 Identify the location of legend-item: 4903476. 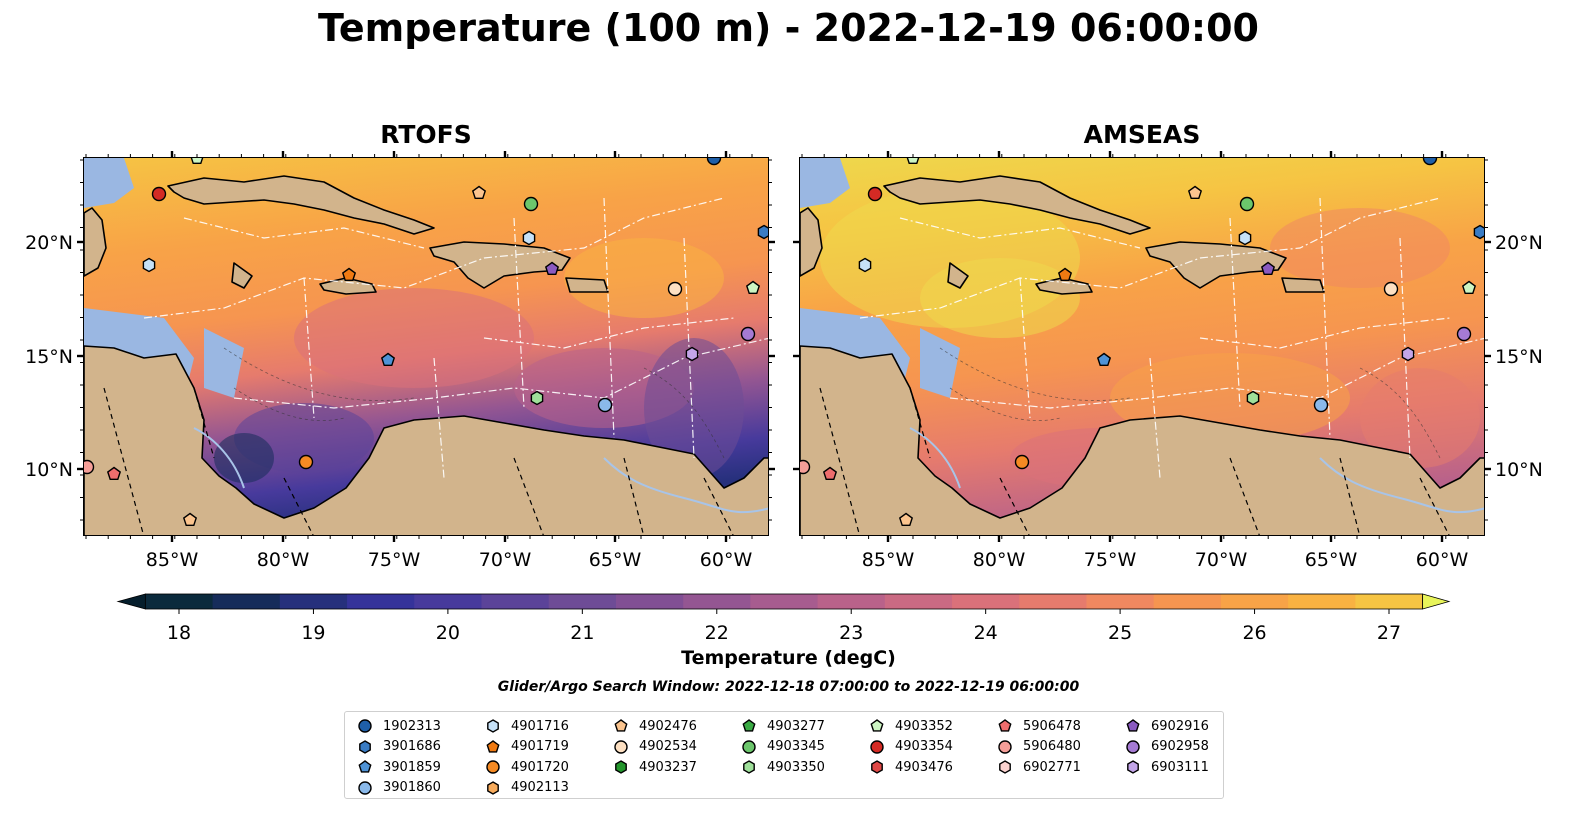
(911, 767).